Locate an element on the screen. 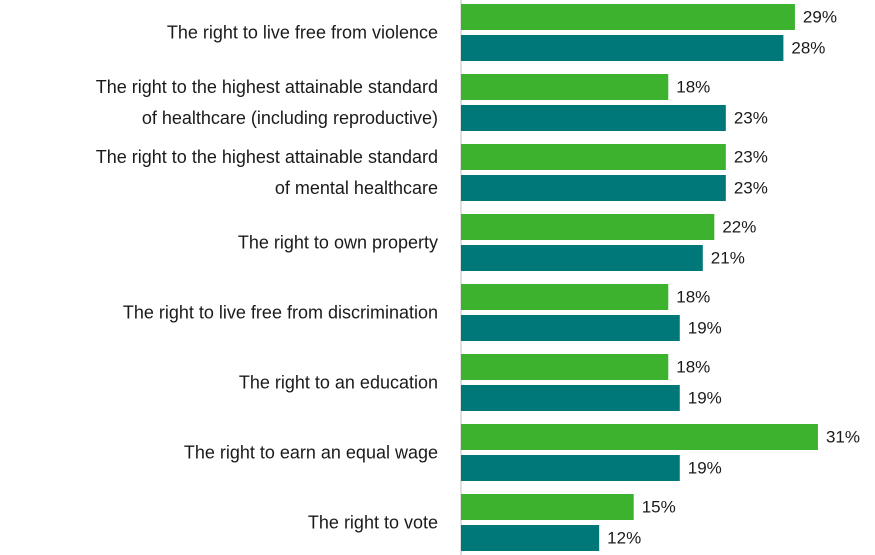 The image size is (875, 555). category-label: The right to an education is located at coordinates (338, 382).